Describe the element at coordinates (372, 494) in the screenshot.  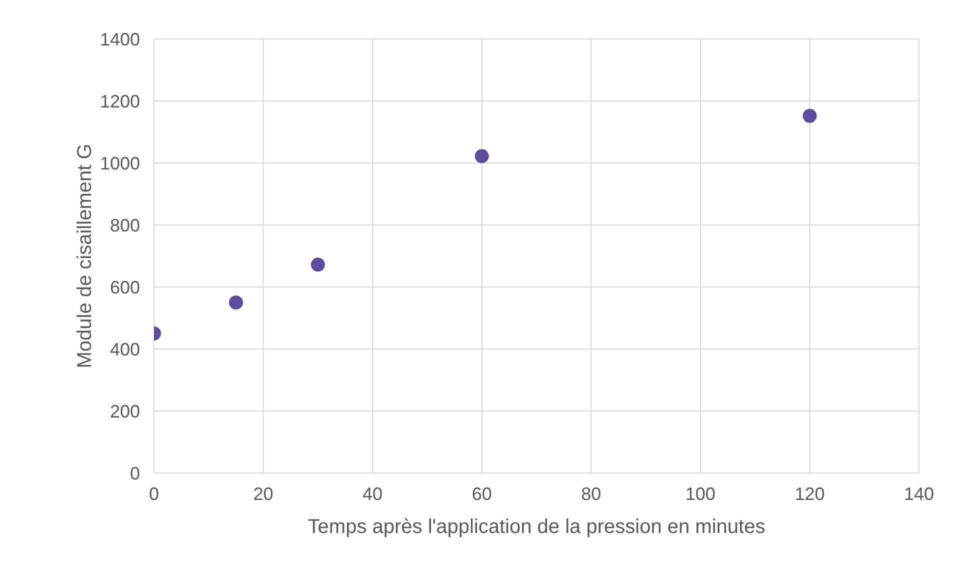
I see `x-tick-label: 40` at that location.